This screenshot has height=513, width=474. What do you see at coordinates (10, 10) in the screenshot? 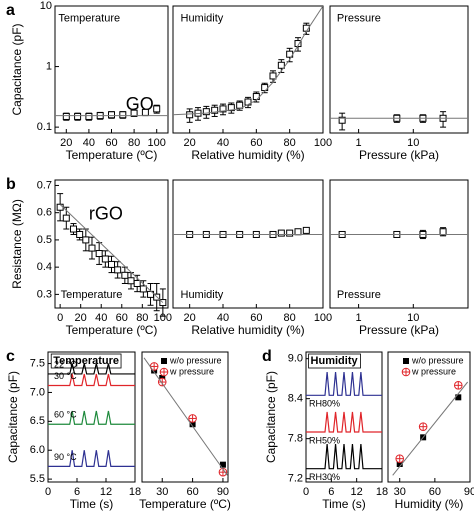
I see `panel-label: a` at bounding box center [10, 10].